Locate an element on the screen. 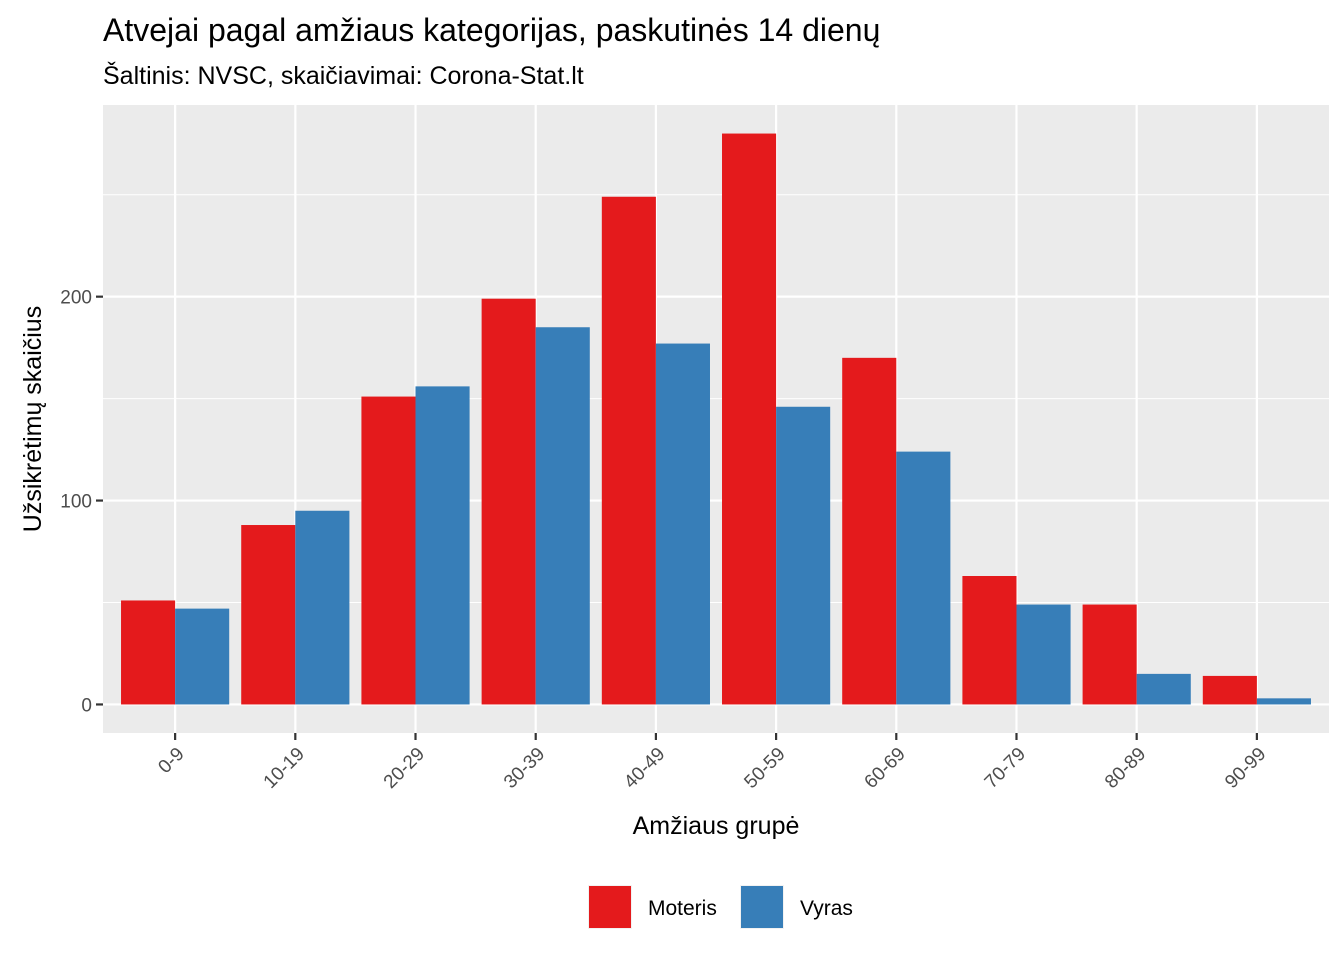 The width and height of the screenshot is (1344, 960). x-tick-label: 90-99 is located at coordinates (1245, 768).